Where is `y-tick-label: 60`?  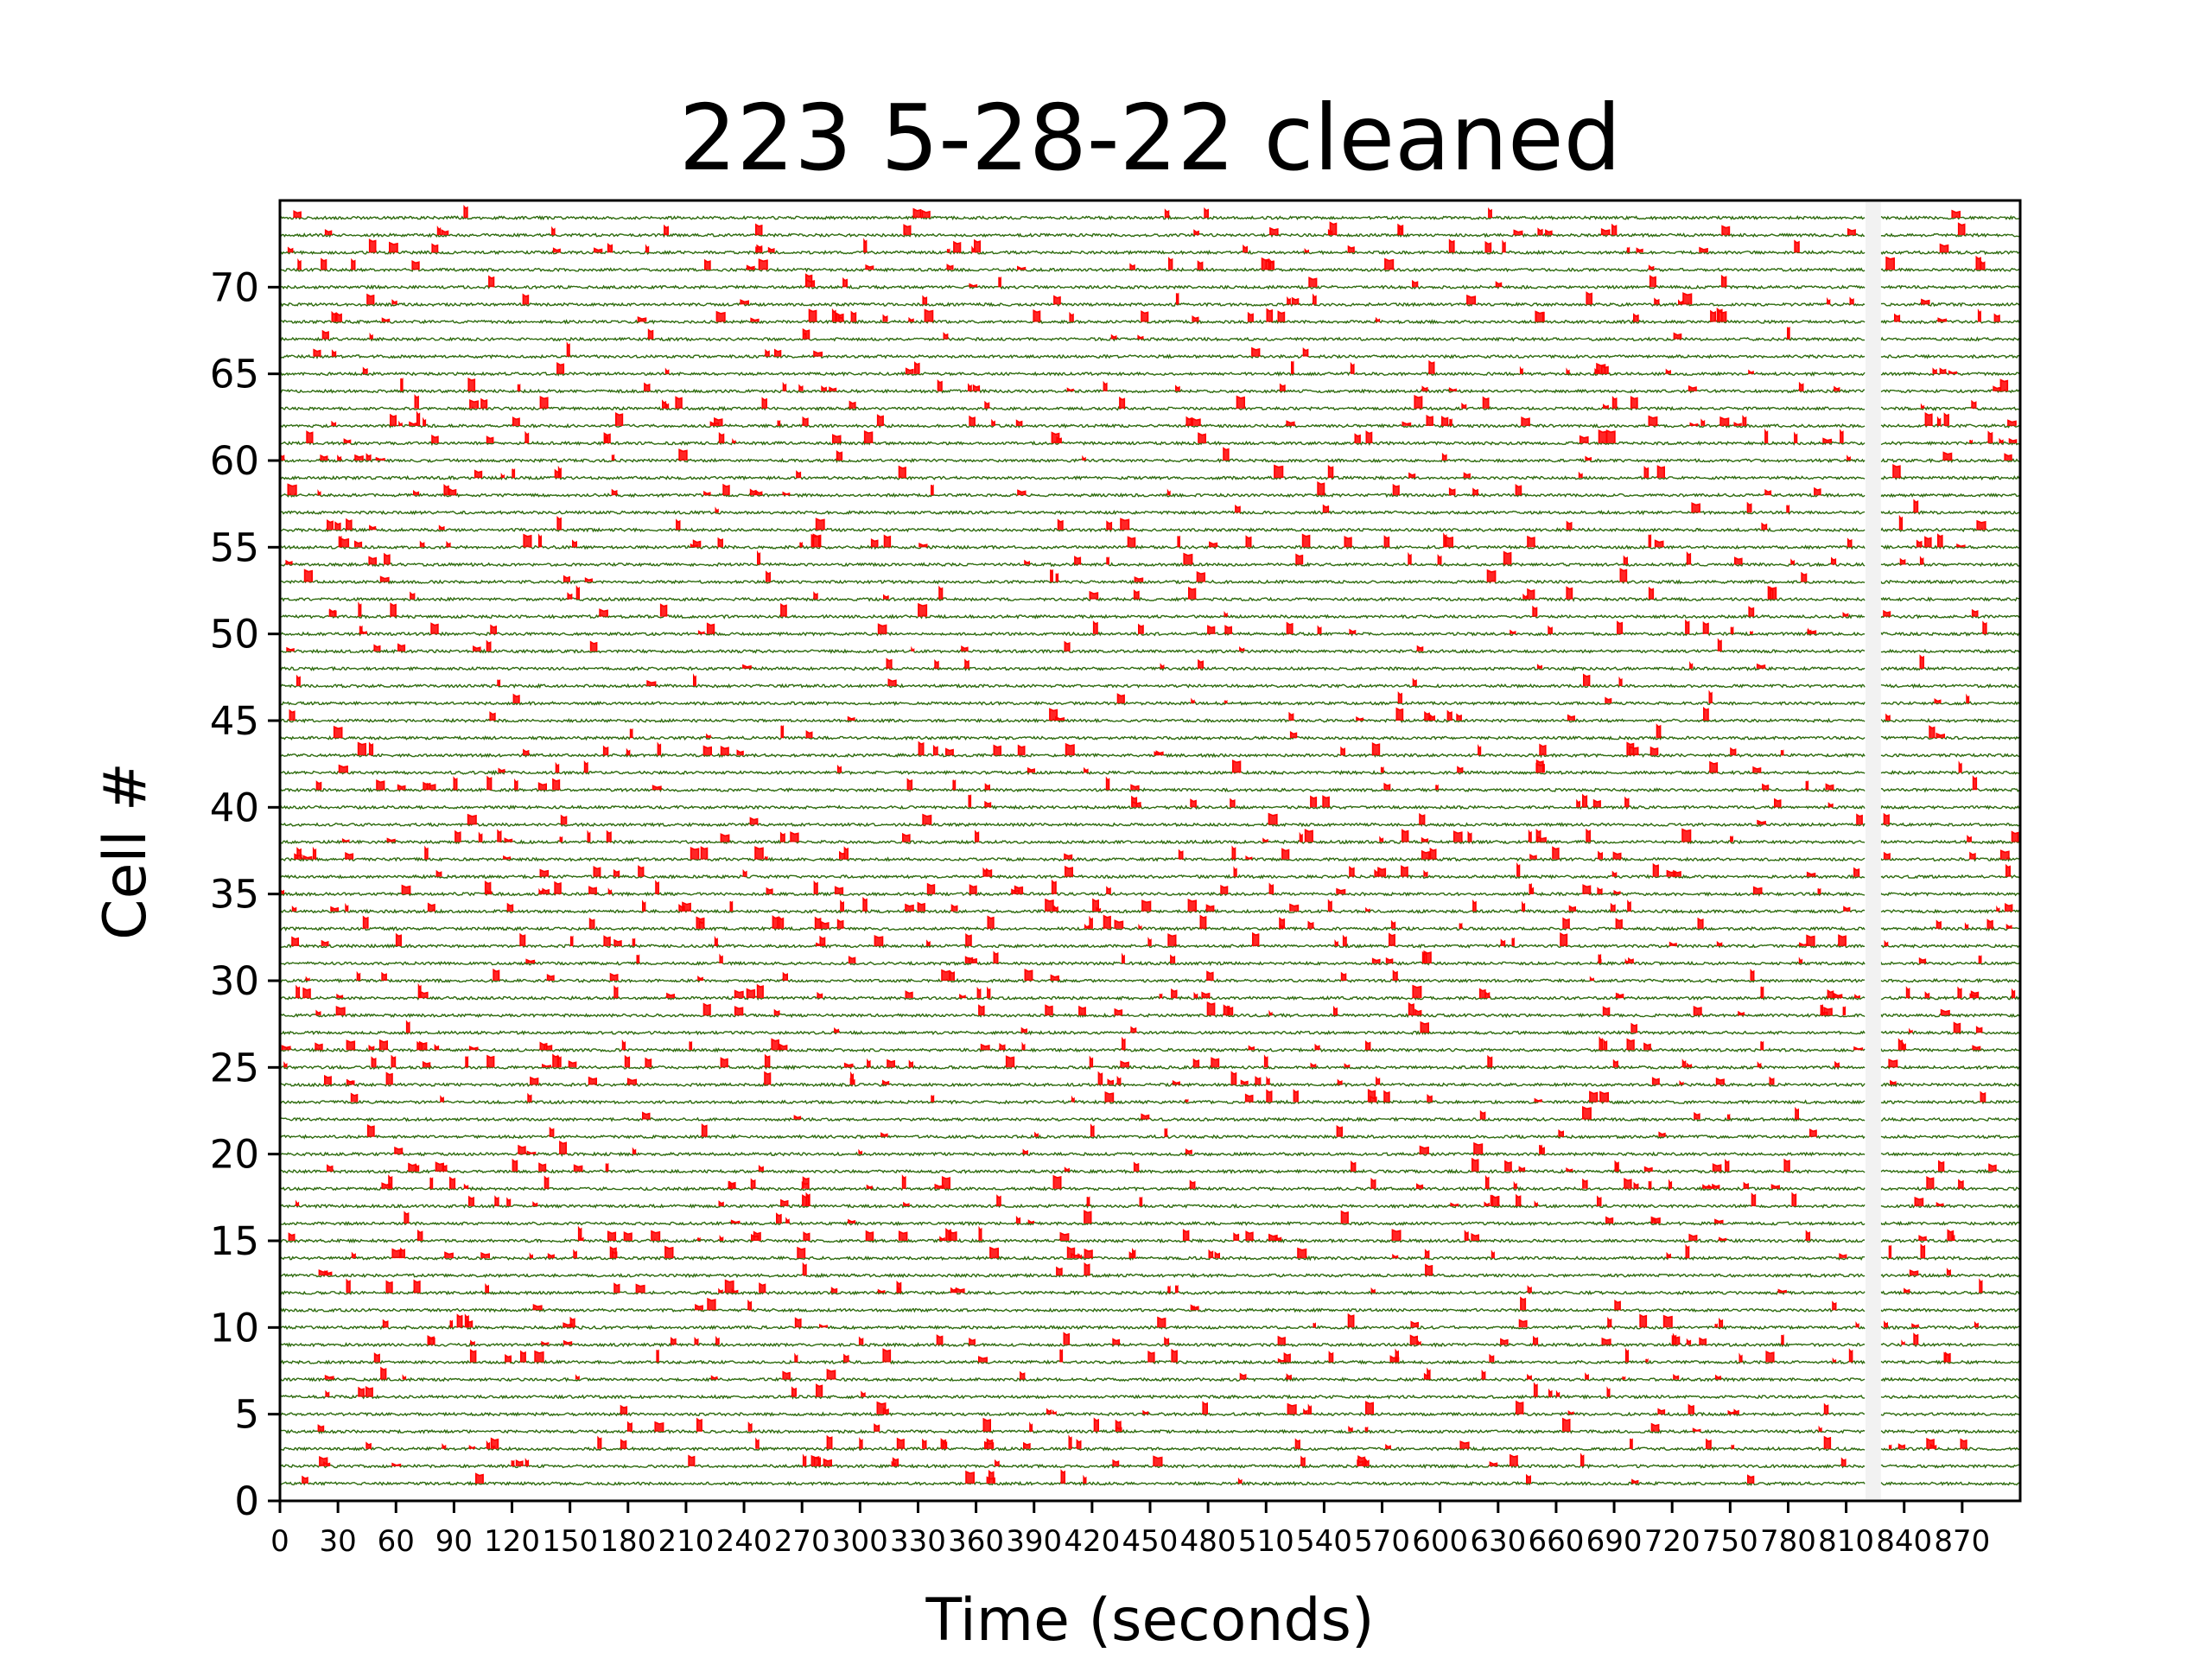
y-tick-label: 60 is located at coordinates (234, 461).